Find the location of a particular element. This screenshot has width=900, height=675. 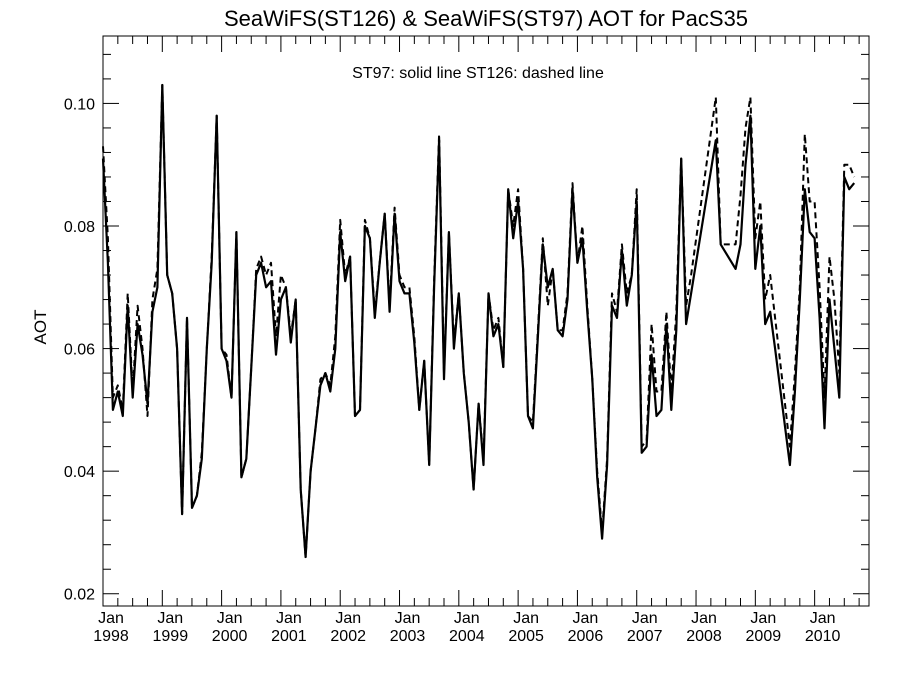

x-tick-year-label: 2009 is located at coordinates (764, 636).